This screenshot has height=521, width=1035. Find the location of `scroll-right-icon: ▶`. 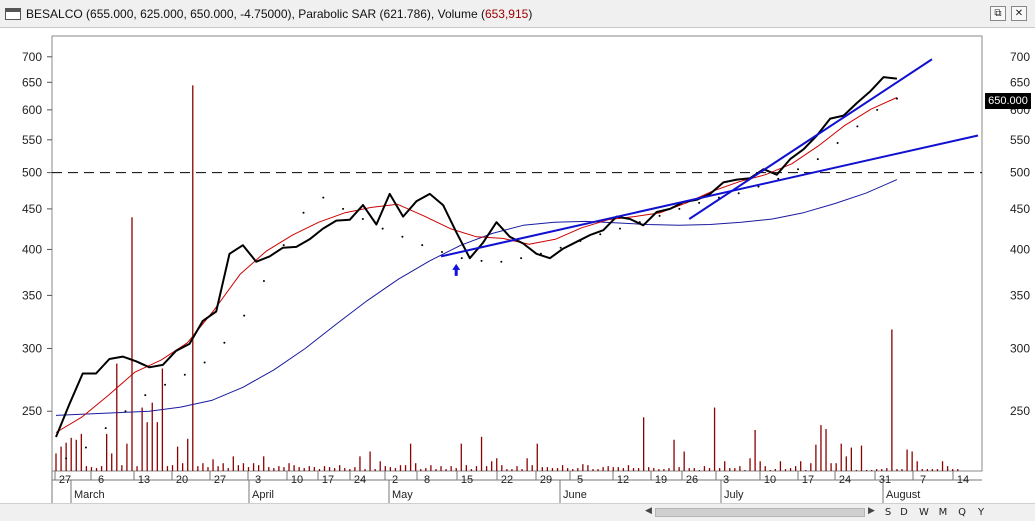

scroll-right-icon: ▶ is located at coordinates (871, 511).